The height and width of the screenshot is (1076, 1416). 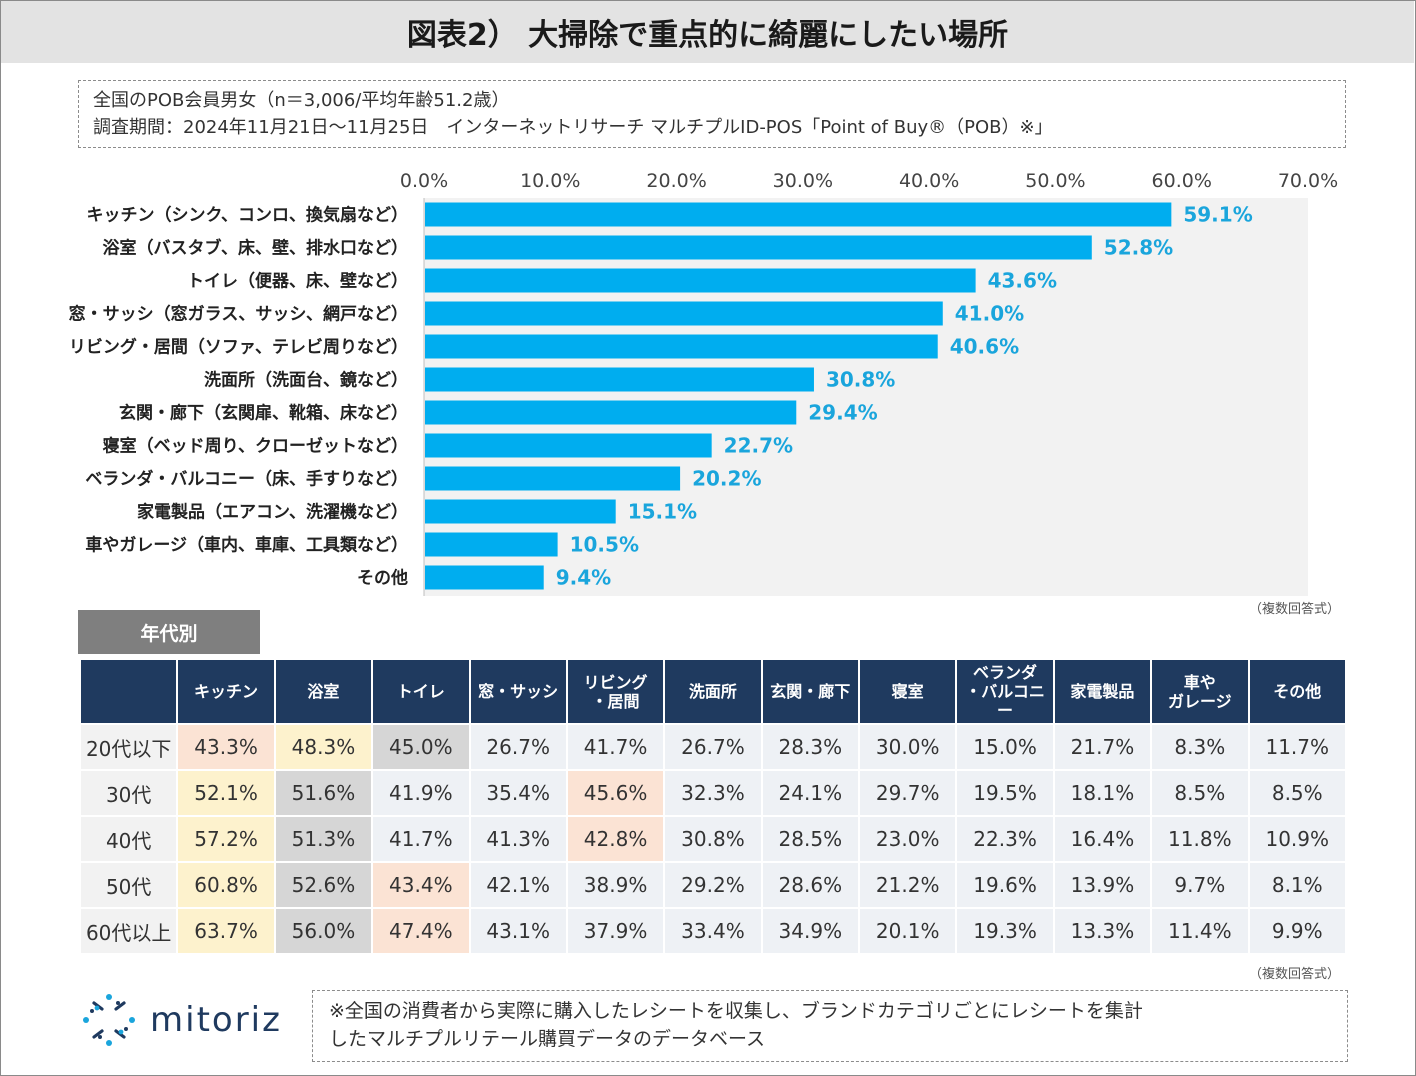 I want to click on table-cell: 45.0%, so click(x=421, y=747).